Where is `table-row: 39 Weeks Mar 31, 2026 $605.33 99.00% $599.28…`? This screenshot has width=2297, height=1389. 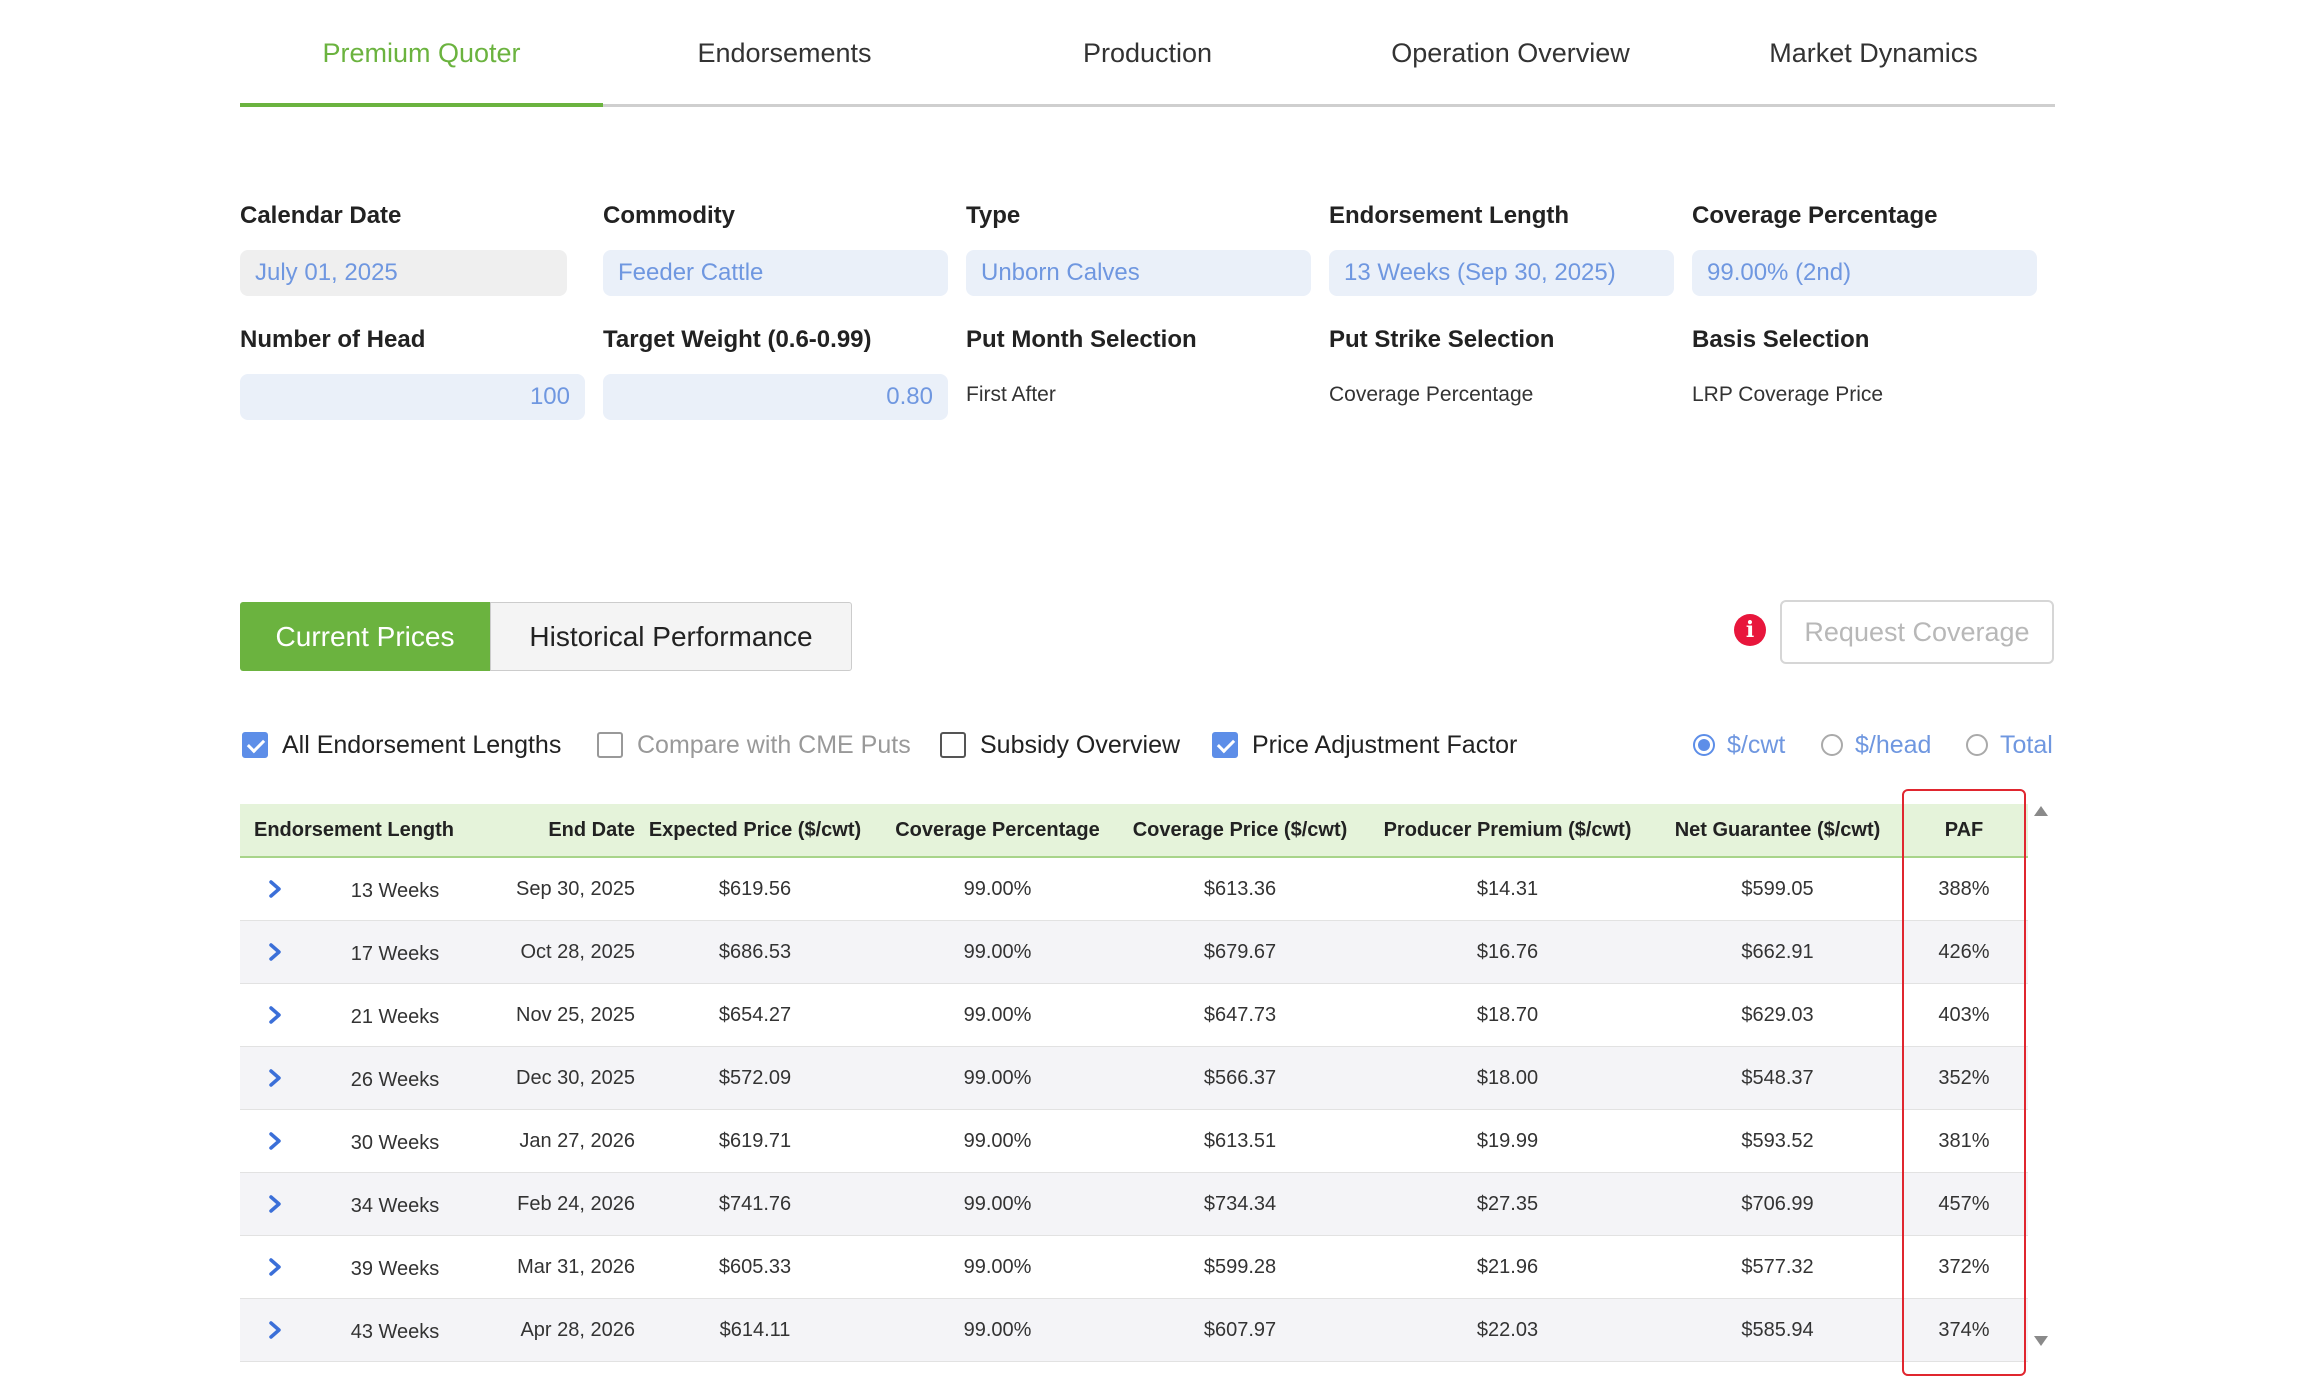 table-row: 39 Weeks Mar 31, 2026 $605.33 99.00% $599.28… is located at coordinates (1134, 1267).